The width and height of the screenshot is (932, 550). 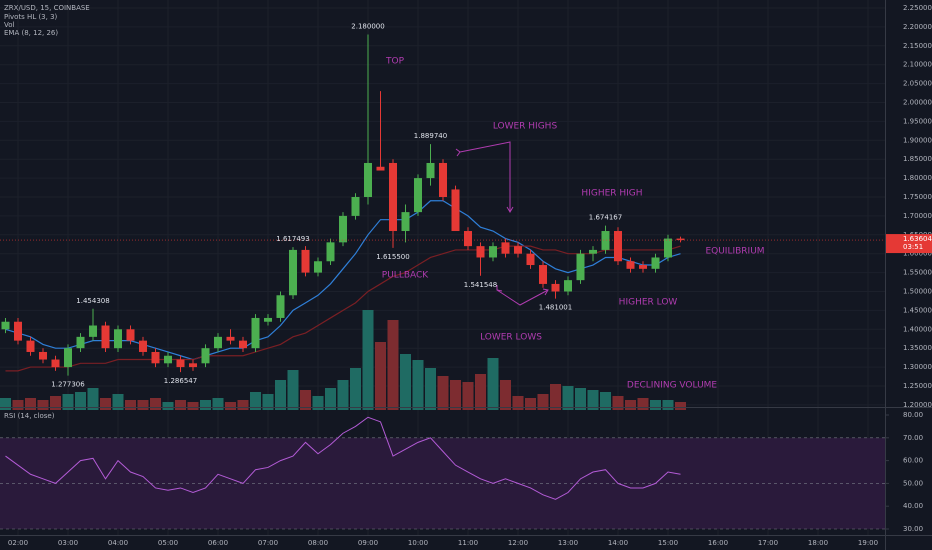 What do you see at coordinates (31, 17) in the screenshot?
I see `indicator-label: Pivots HL (3, 3)` at bounding box center [31, 17].